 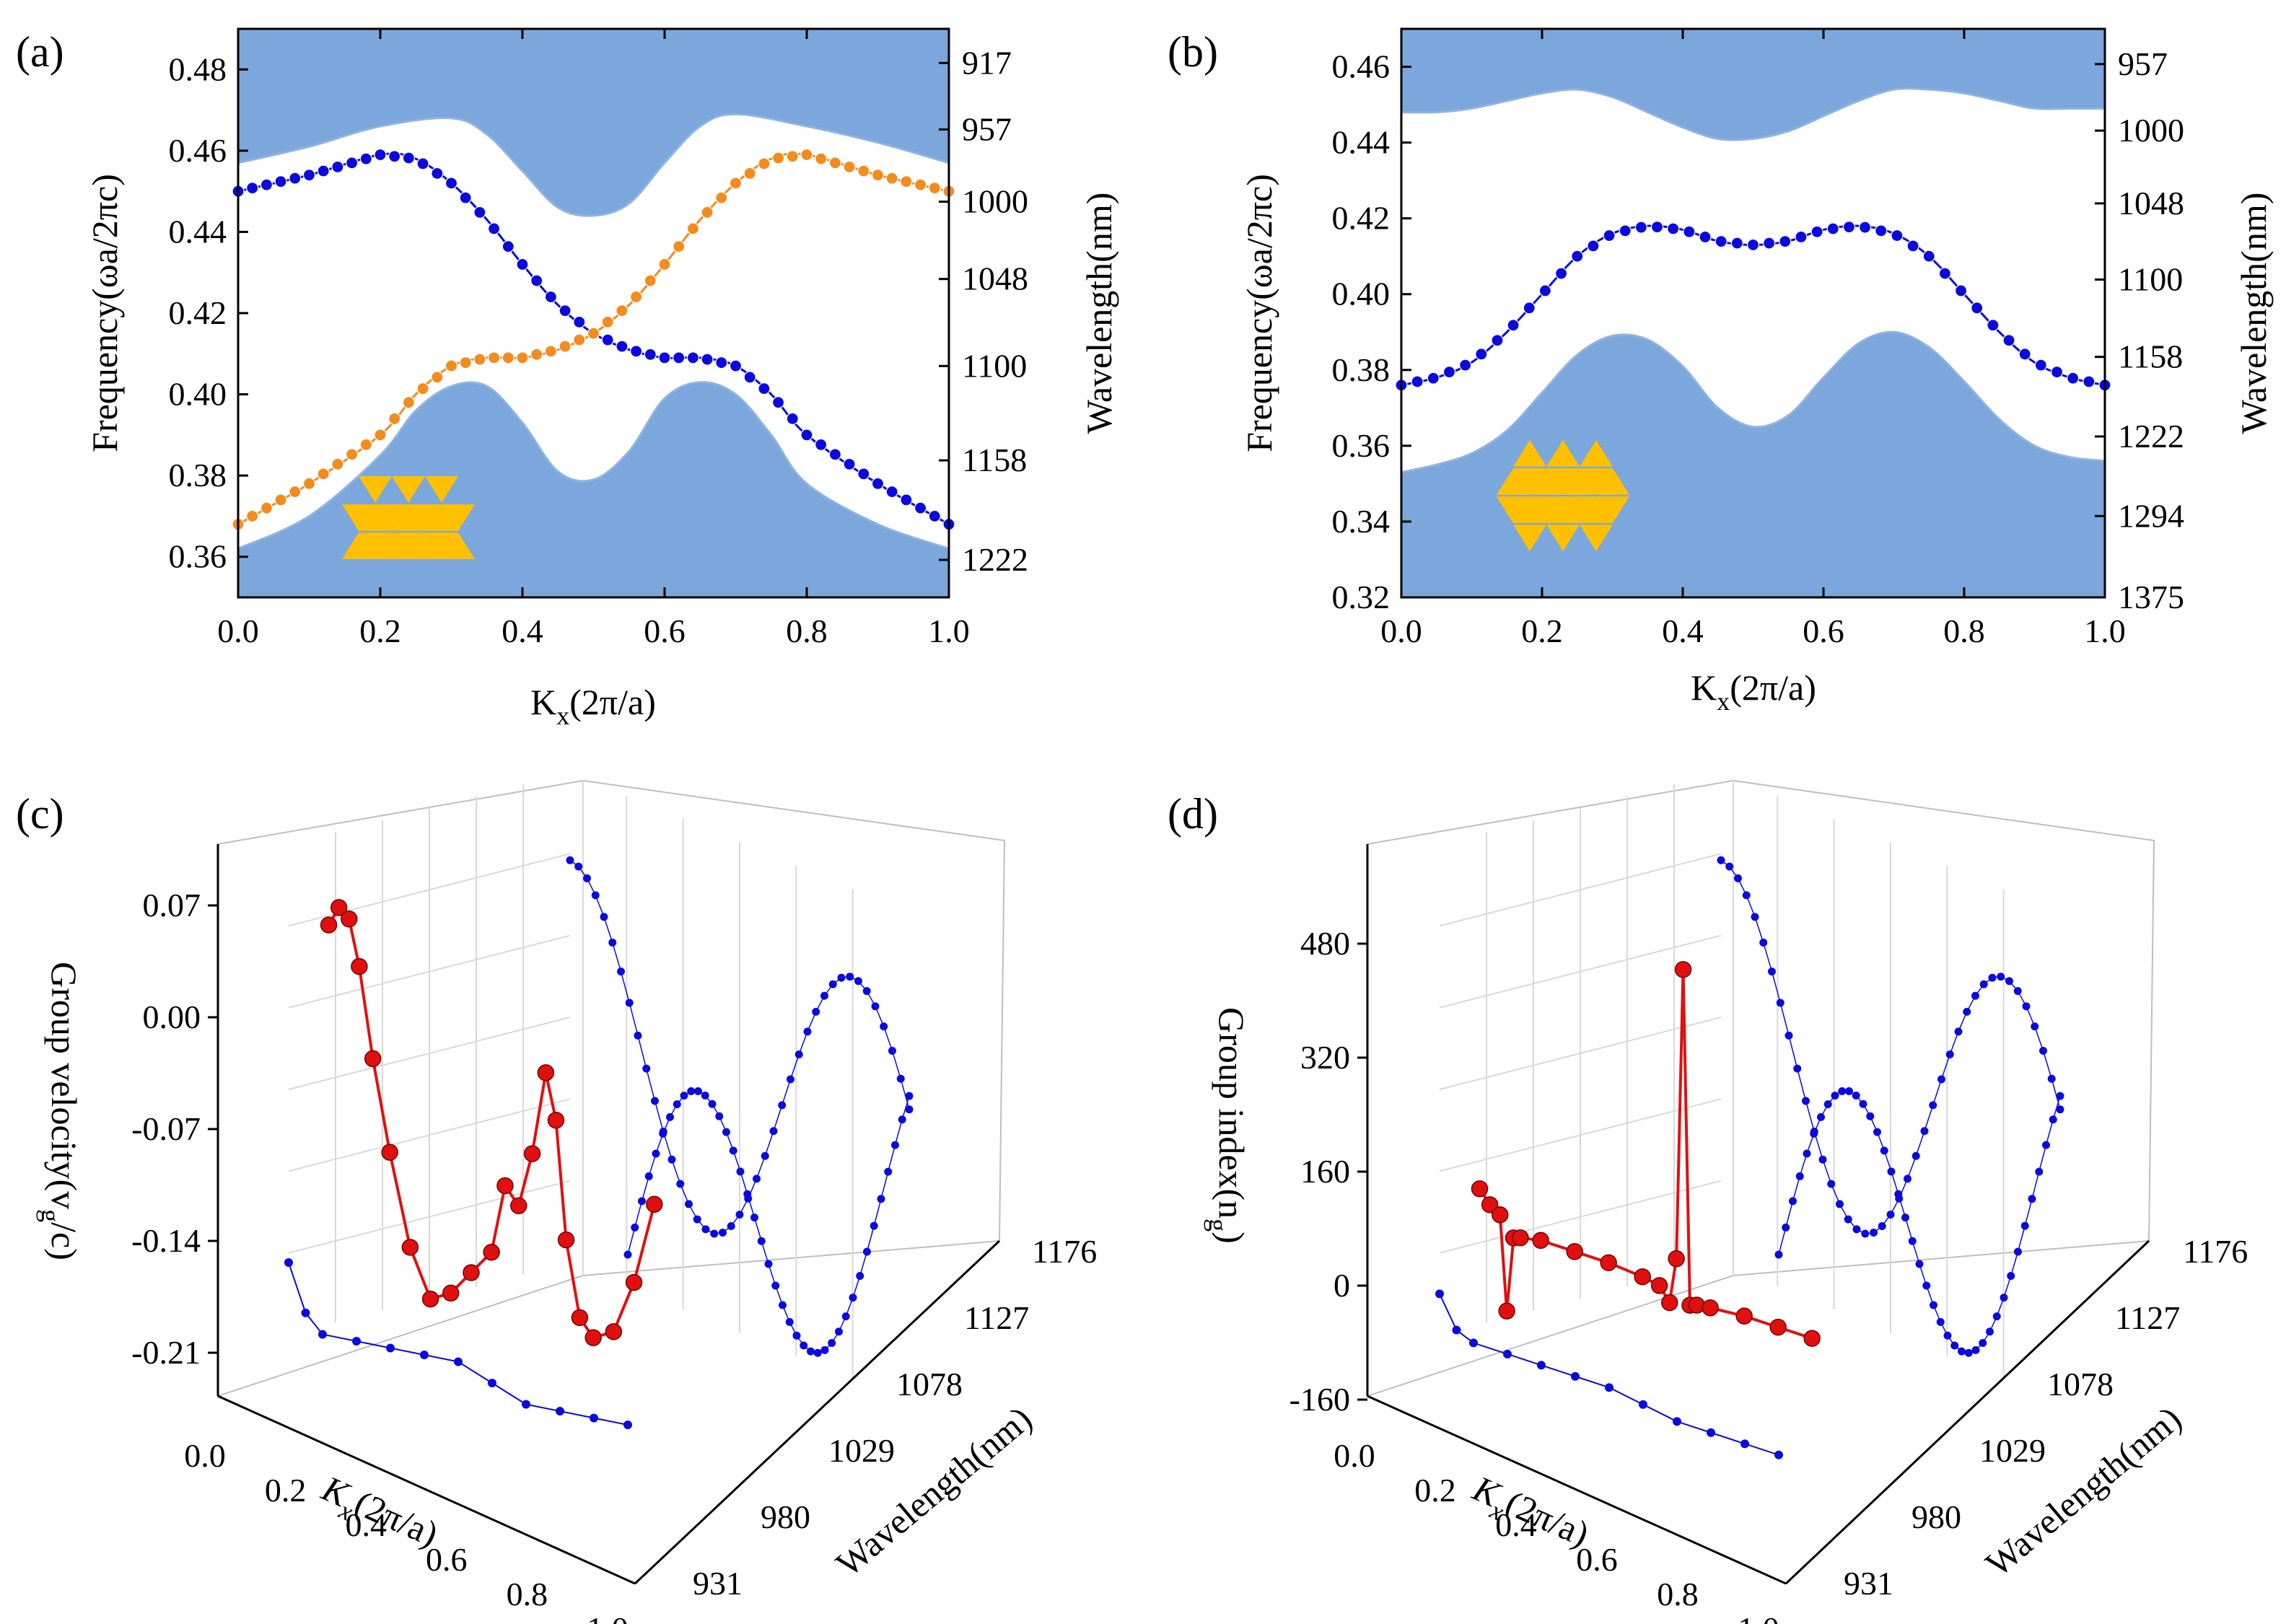 What do you see at coordinates (995, 559) in the screenshot?
I see `panel-a-right-tick-label: 1222` at bounding box center [995, 559].